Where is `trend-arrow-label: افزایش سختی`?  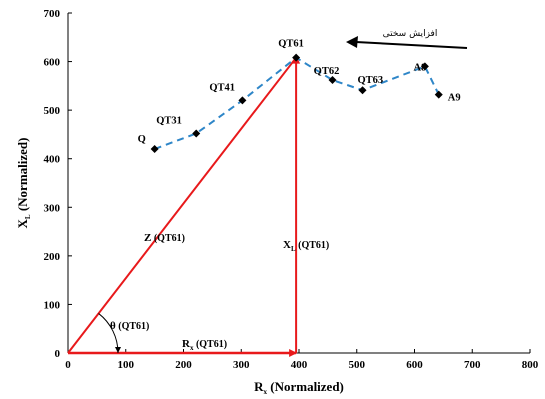 trend-arrow-label: افزایش سختی is located at coordinates (410, 34).